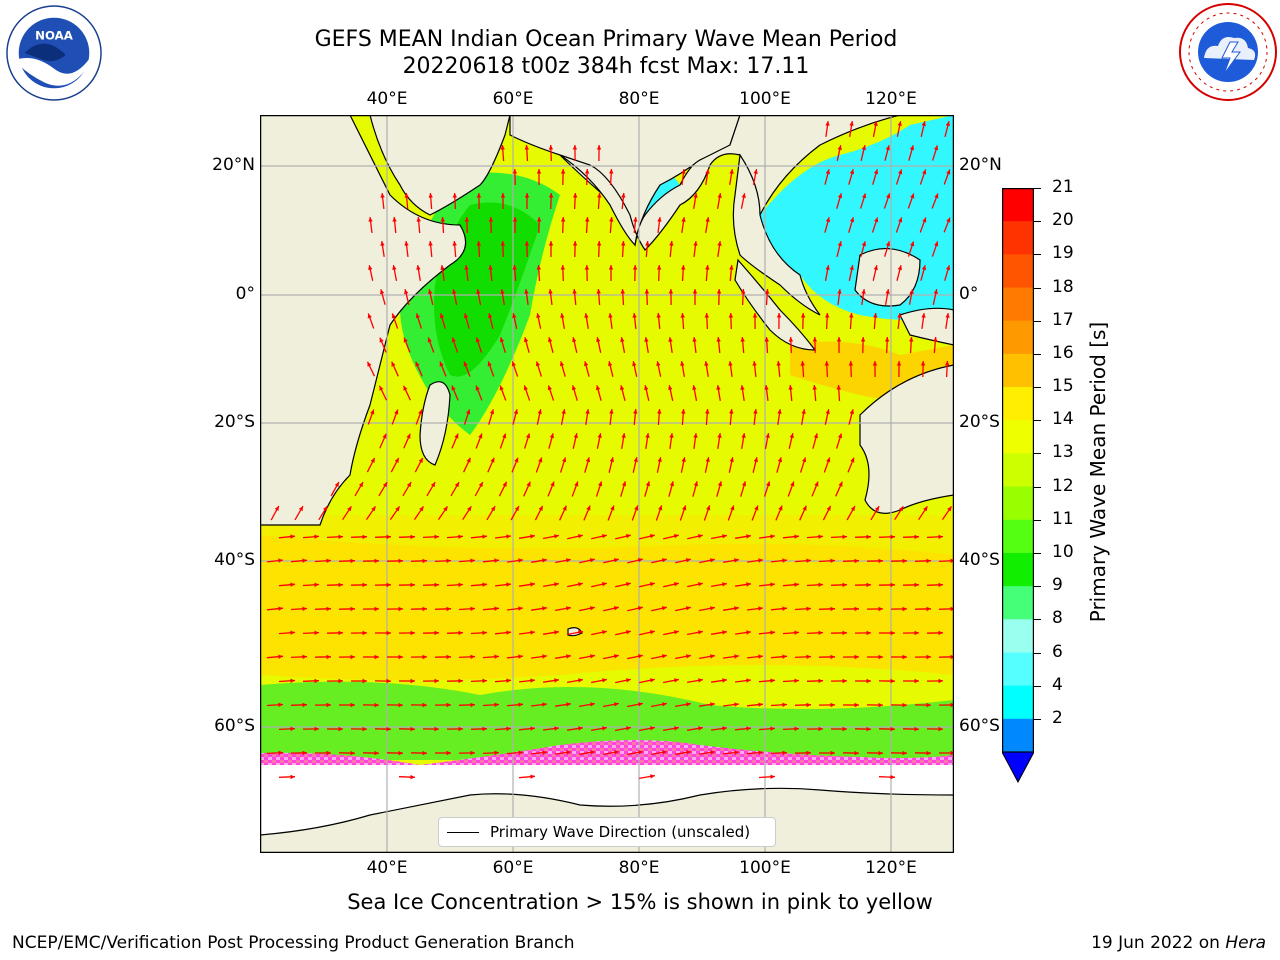  I want to click on latitude-label: 0°, so click(969, 294).